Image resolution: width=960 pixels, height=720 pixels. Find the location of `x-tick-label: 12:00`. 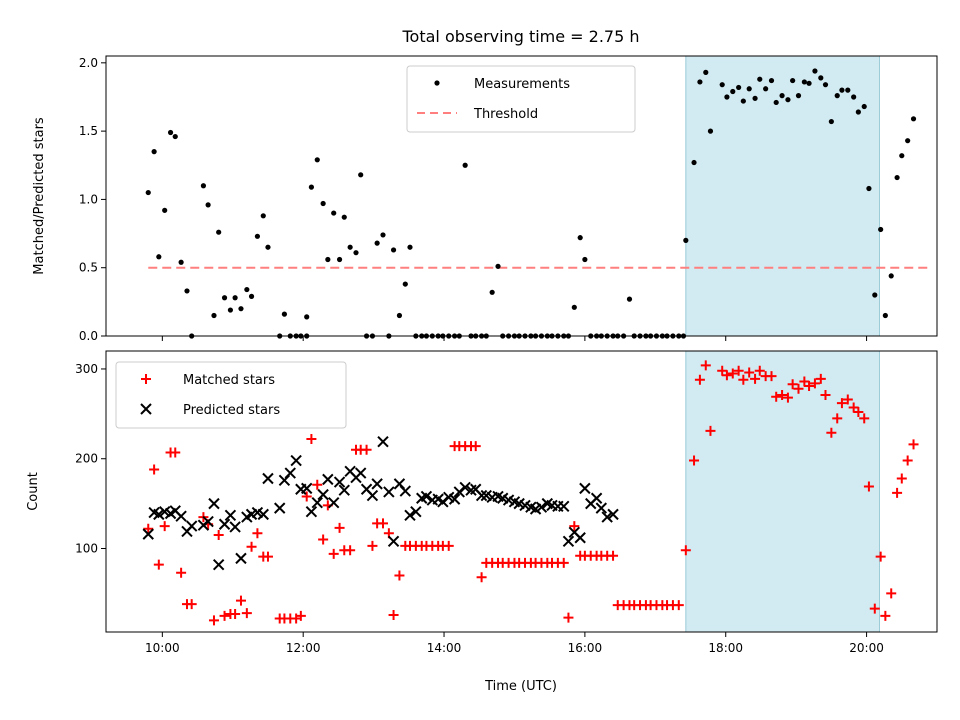

x-tick-label: 12:00 is located at coordinates (303, 648).